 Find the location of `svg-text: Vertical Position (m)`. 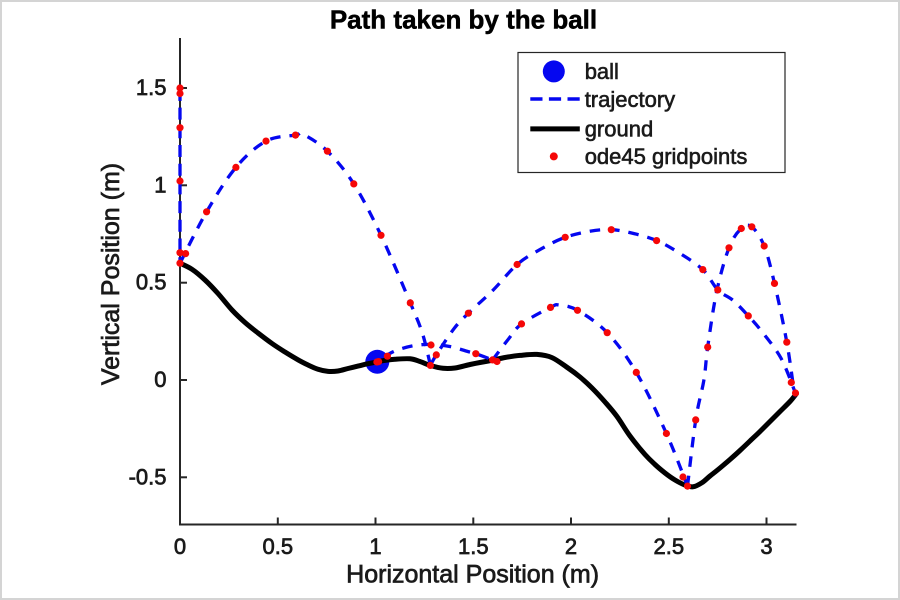

svg-text: Vertical Position (m) is located at coordinates (111, 274).